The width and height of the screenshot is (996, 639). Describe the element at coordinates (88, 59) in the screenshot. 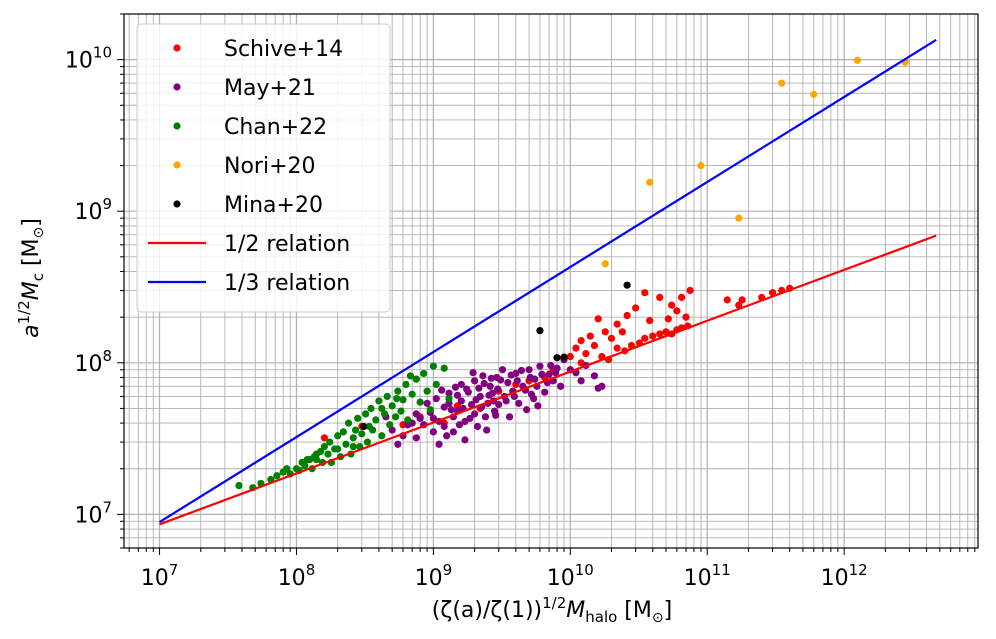

I see `y-tick-label: 1010` at that location.